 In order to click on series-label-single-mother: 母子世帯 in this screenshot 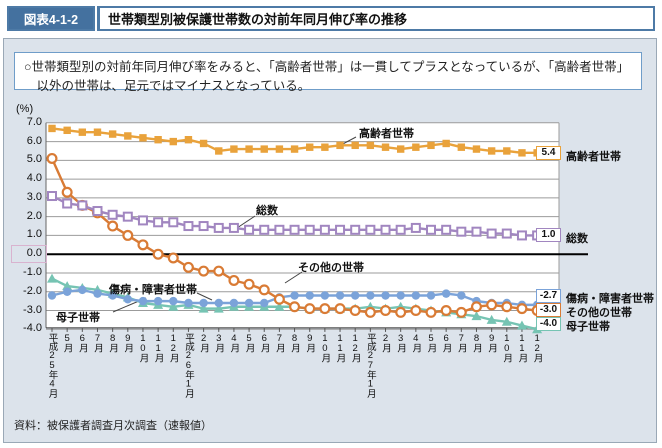, I will do `click(588, 327)`.